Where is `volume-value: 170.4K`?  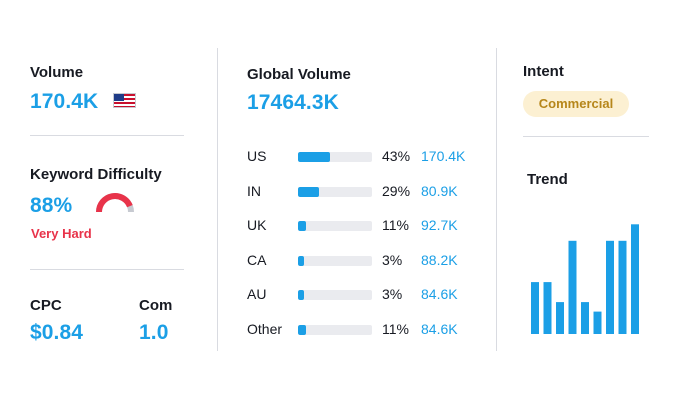 volume-value: 170.4K is located at coordinates (64, 101).